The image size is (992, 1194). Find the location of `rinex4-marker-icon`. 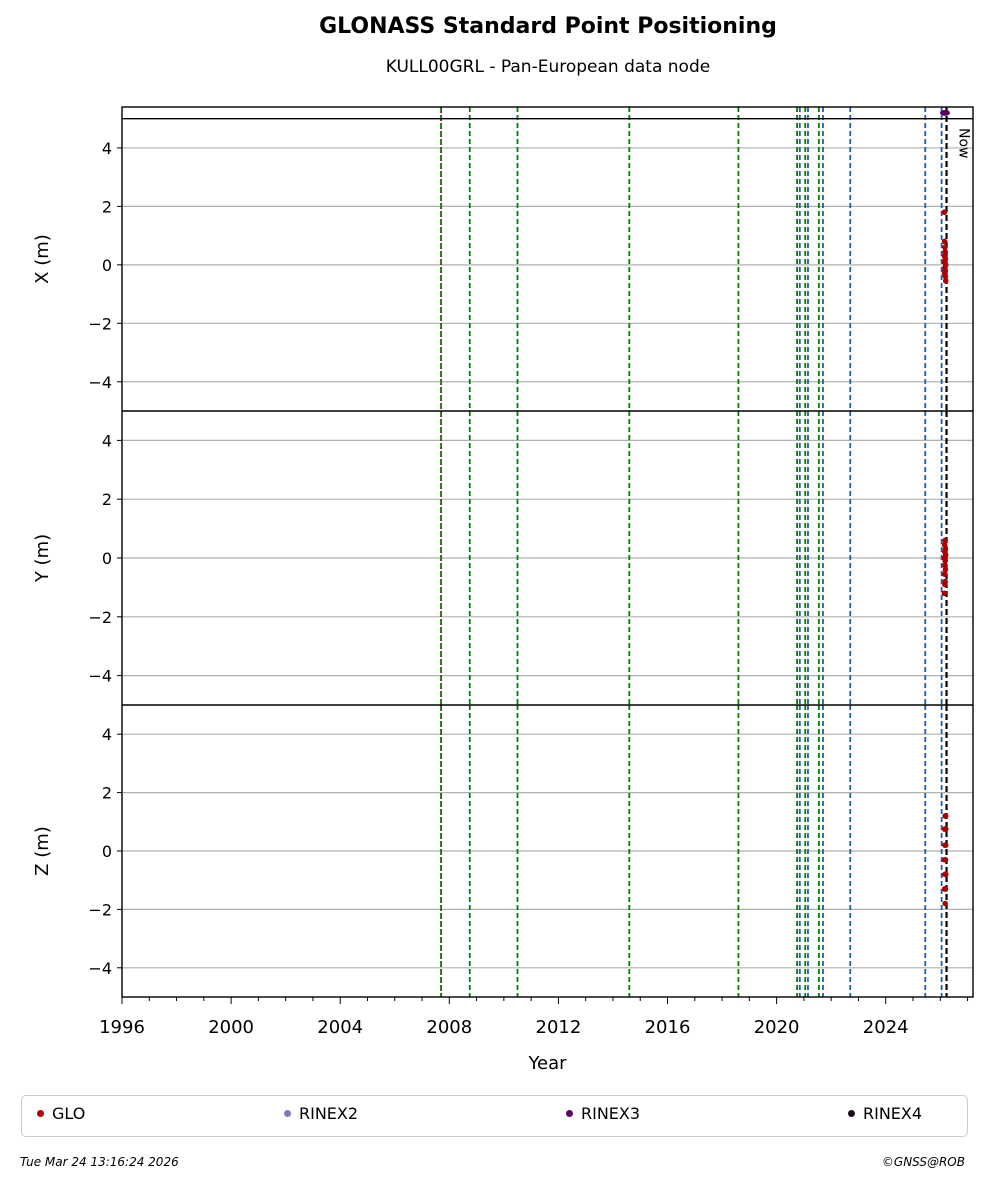

rinex4-marker-icon is located at coordinates (851, 1113).